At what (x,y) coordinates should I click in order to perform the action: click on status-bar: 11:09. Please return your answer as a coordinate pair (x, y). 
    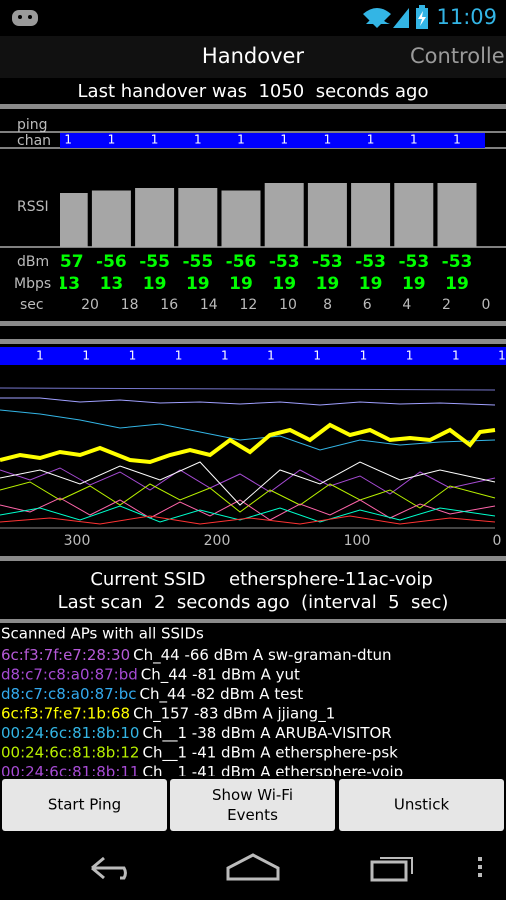
    Looking at the image, I should click on (253, 18).